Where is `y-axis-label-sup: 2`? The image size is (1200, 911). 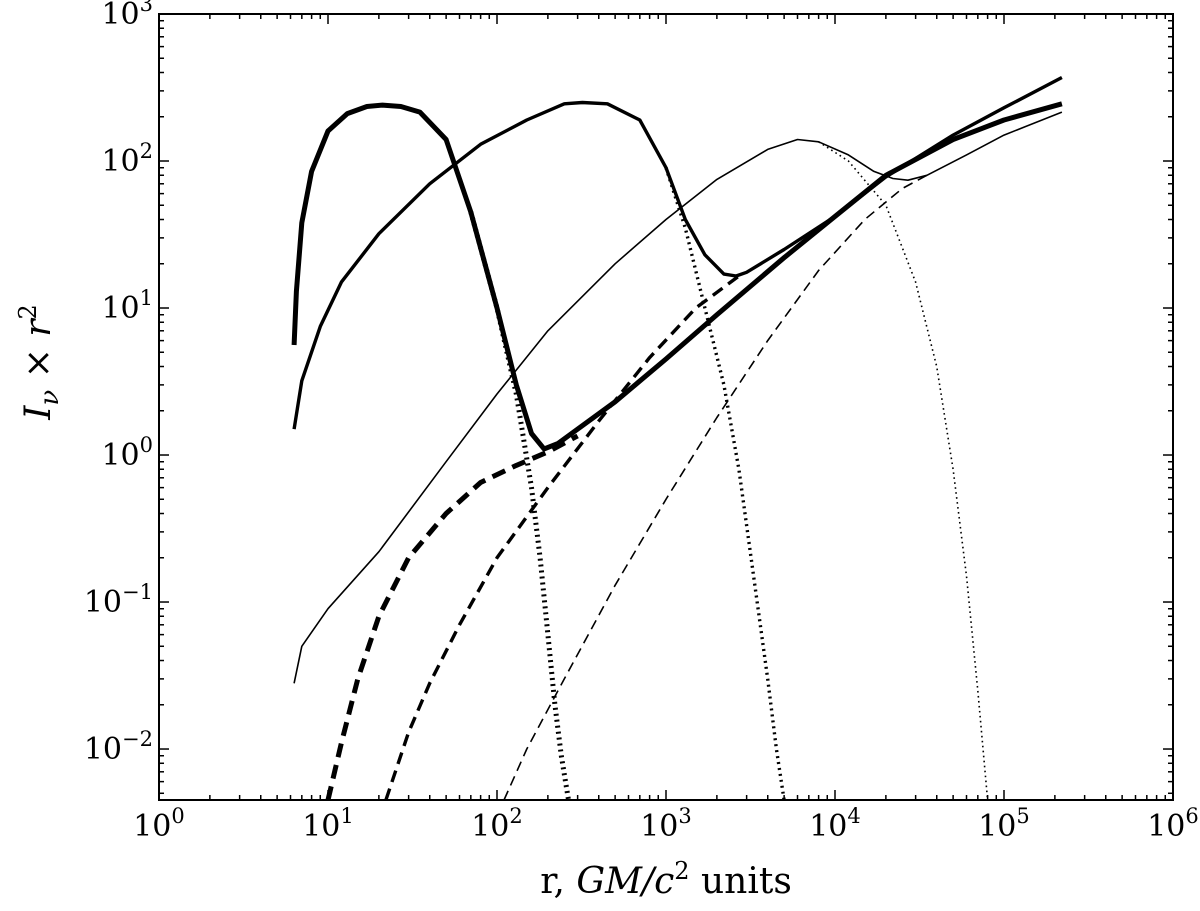 y-axis-label-sup: 2 is located at coordinates (28, 311).